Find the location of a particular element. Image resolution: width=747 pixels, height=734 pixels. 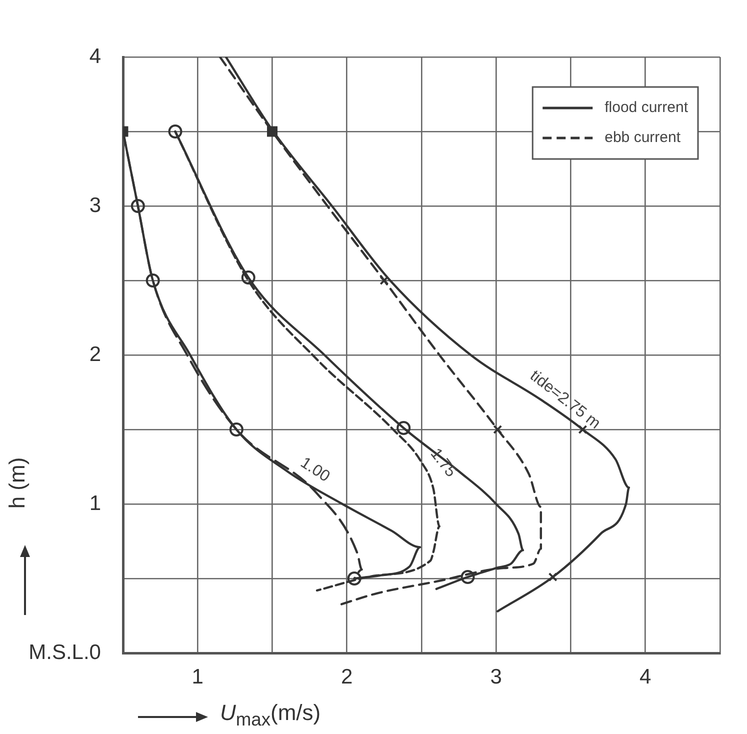

legend-label: flood current is located at coordinates (646, 107).